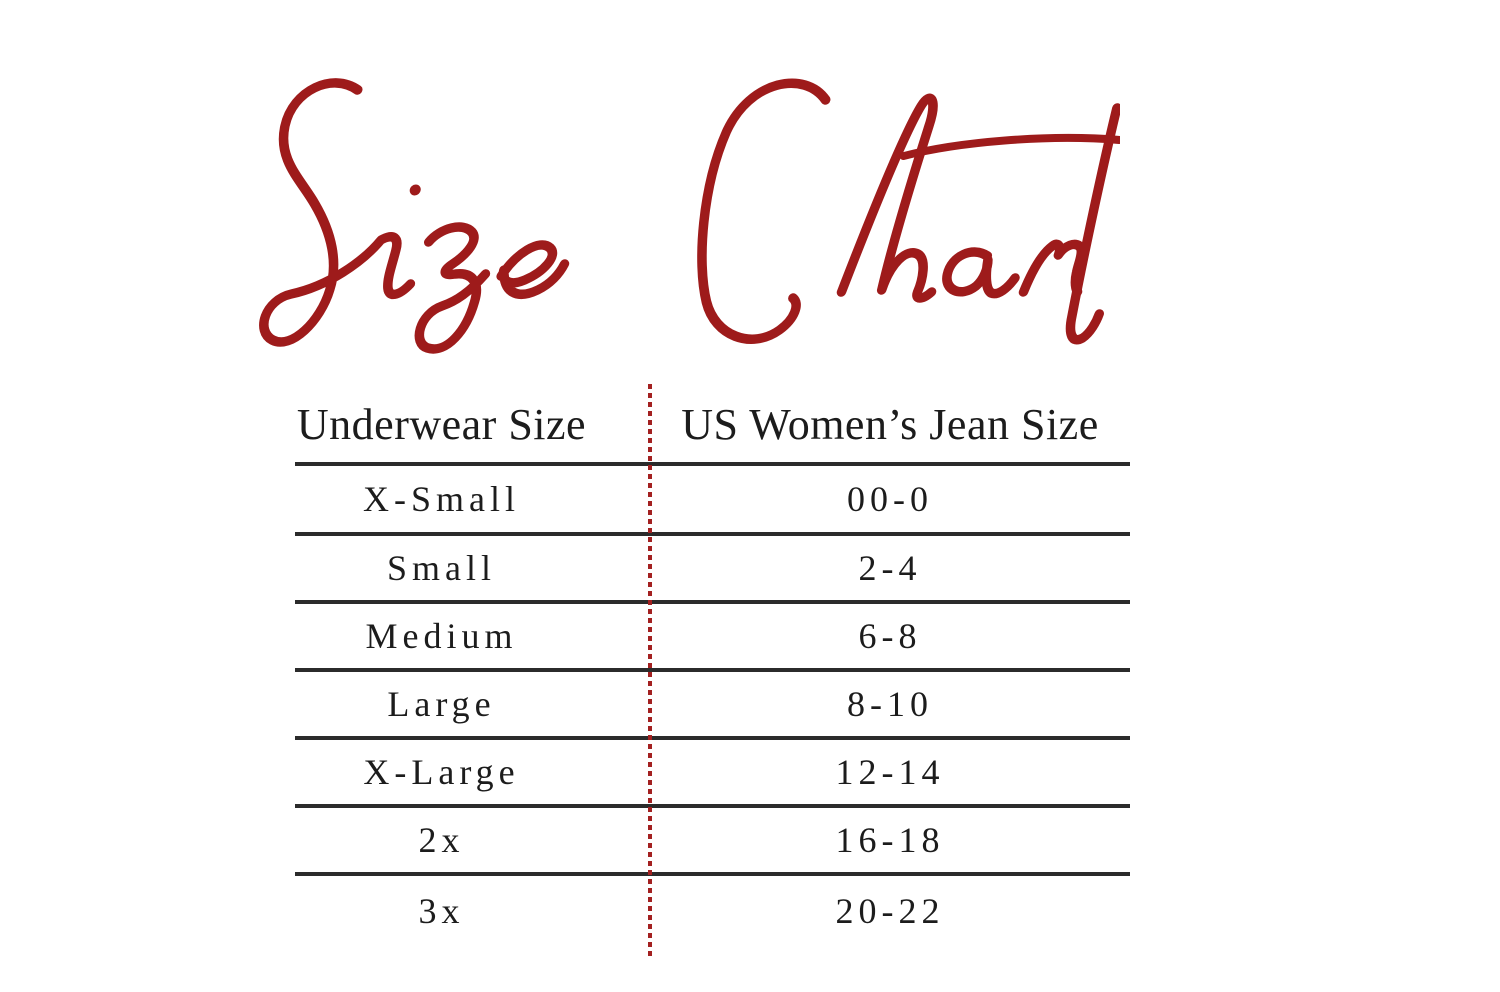 This screenshot has width=1500, height=992. Describe the element at coordinates (441, 499) in the screenshot. I see `underwear-size-value: X-Small` at that location.